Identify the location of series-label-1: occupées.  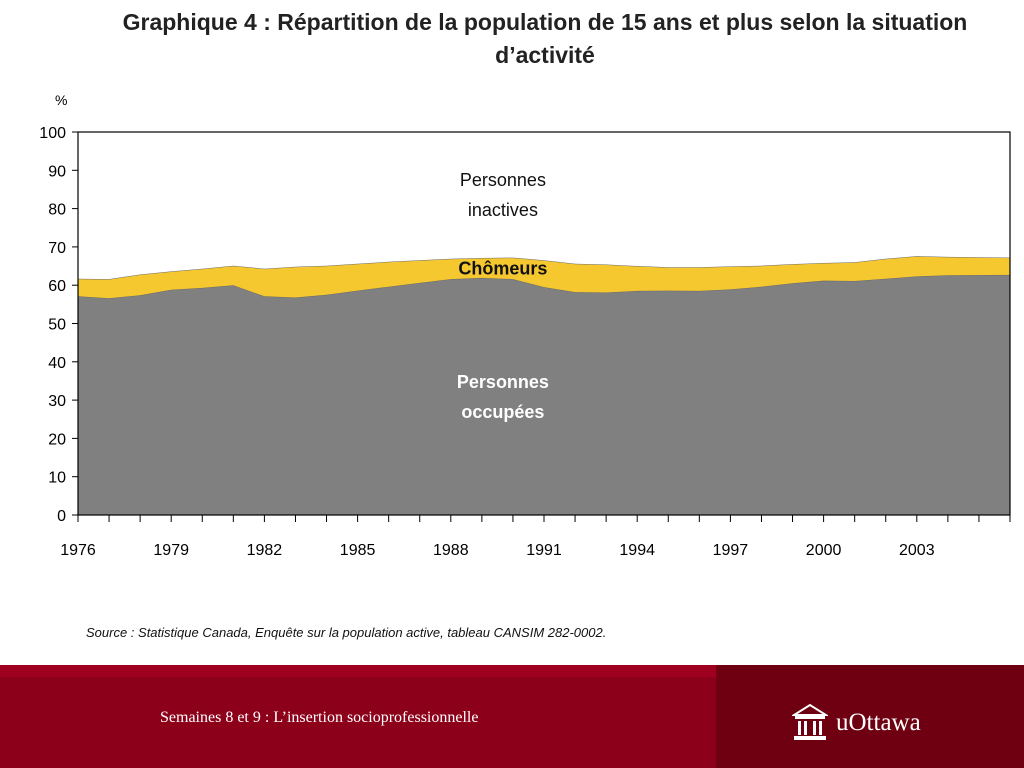
(502, 412).